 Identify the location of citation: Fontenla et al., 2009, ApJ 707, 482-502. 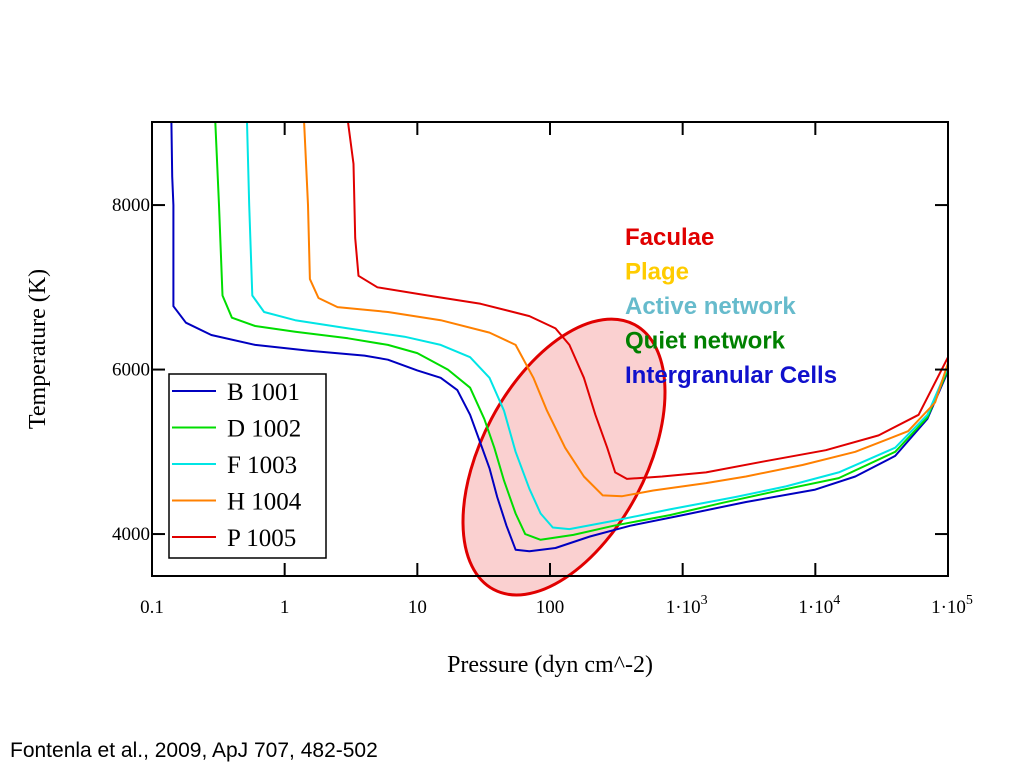
(194, 750).